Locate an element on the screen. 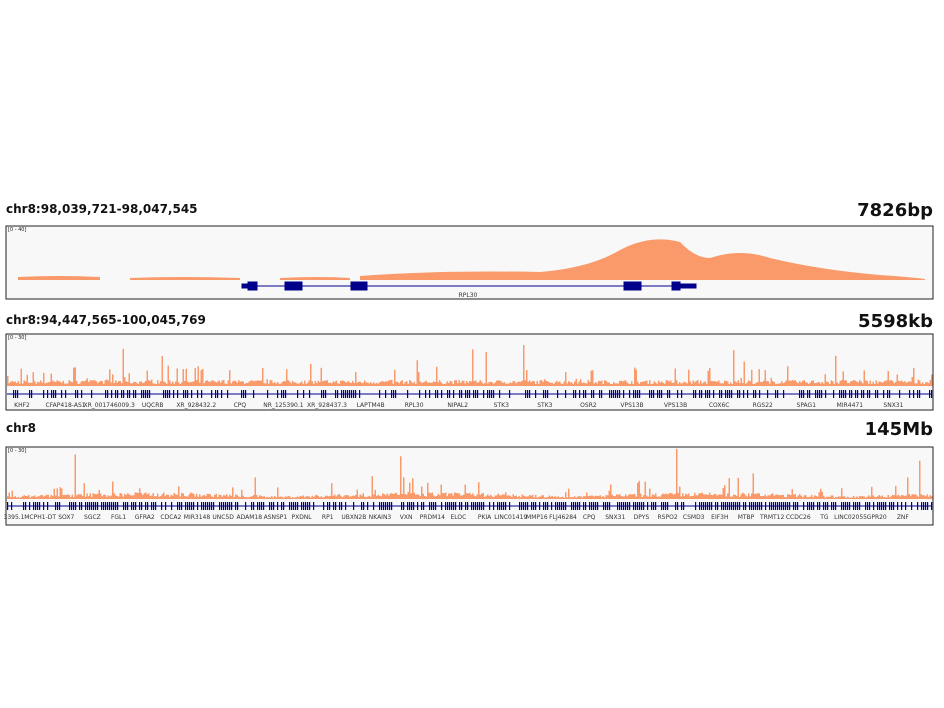  data-range: [0 - 40] is located at coordinates (17, 230).